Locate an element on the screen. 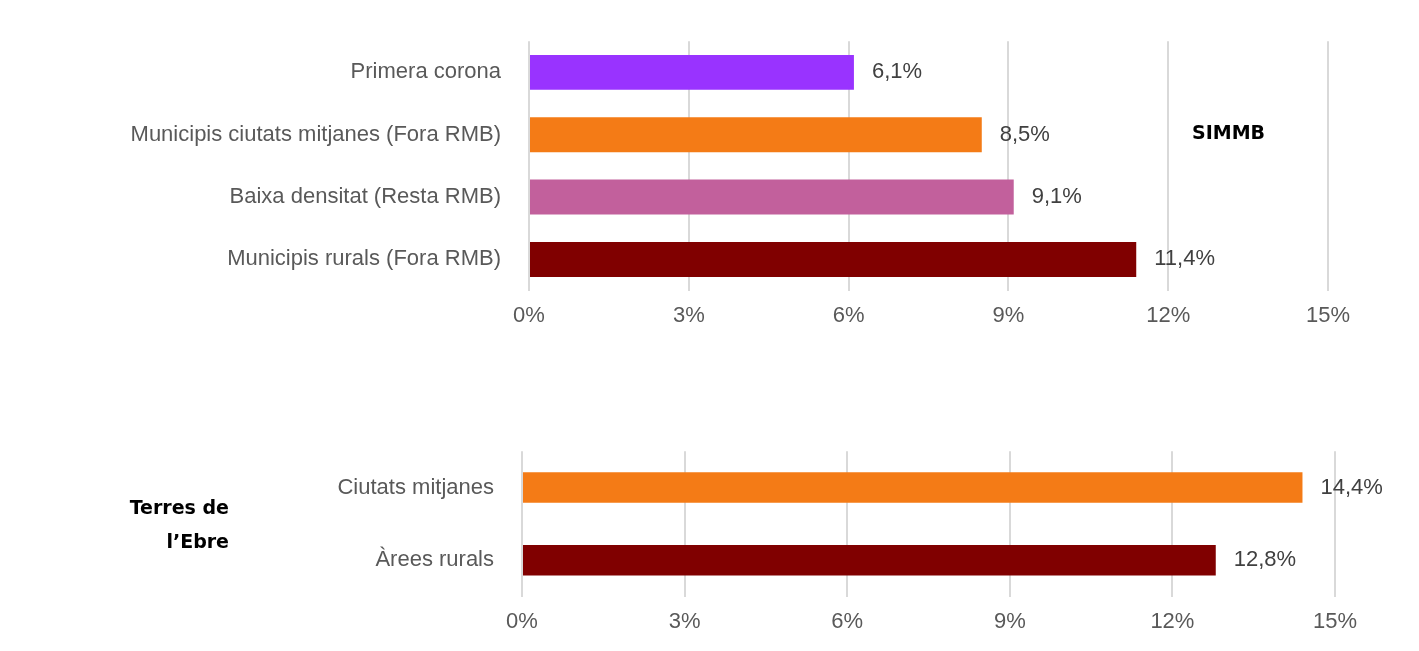 The image size is (1419, 651). data-label: 9,1% is located at coordinates (1056, 196).